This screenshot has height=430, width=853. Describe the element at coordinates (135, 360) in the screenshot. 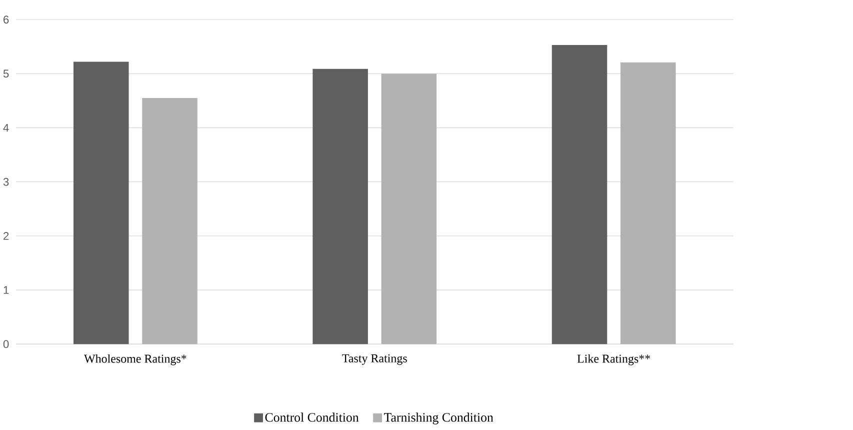

I see `x-tick-label: Wholesome Ratings*` at that location.